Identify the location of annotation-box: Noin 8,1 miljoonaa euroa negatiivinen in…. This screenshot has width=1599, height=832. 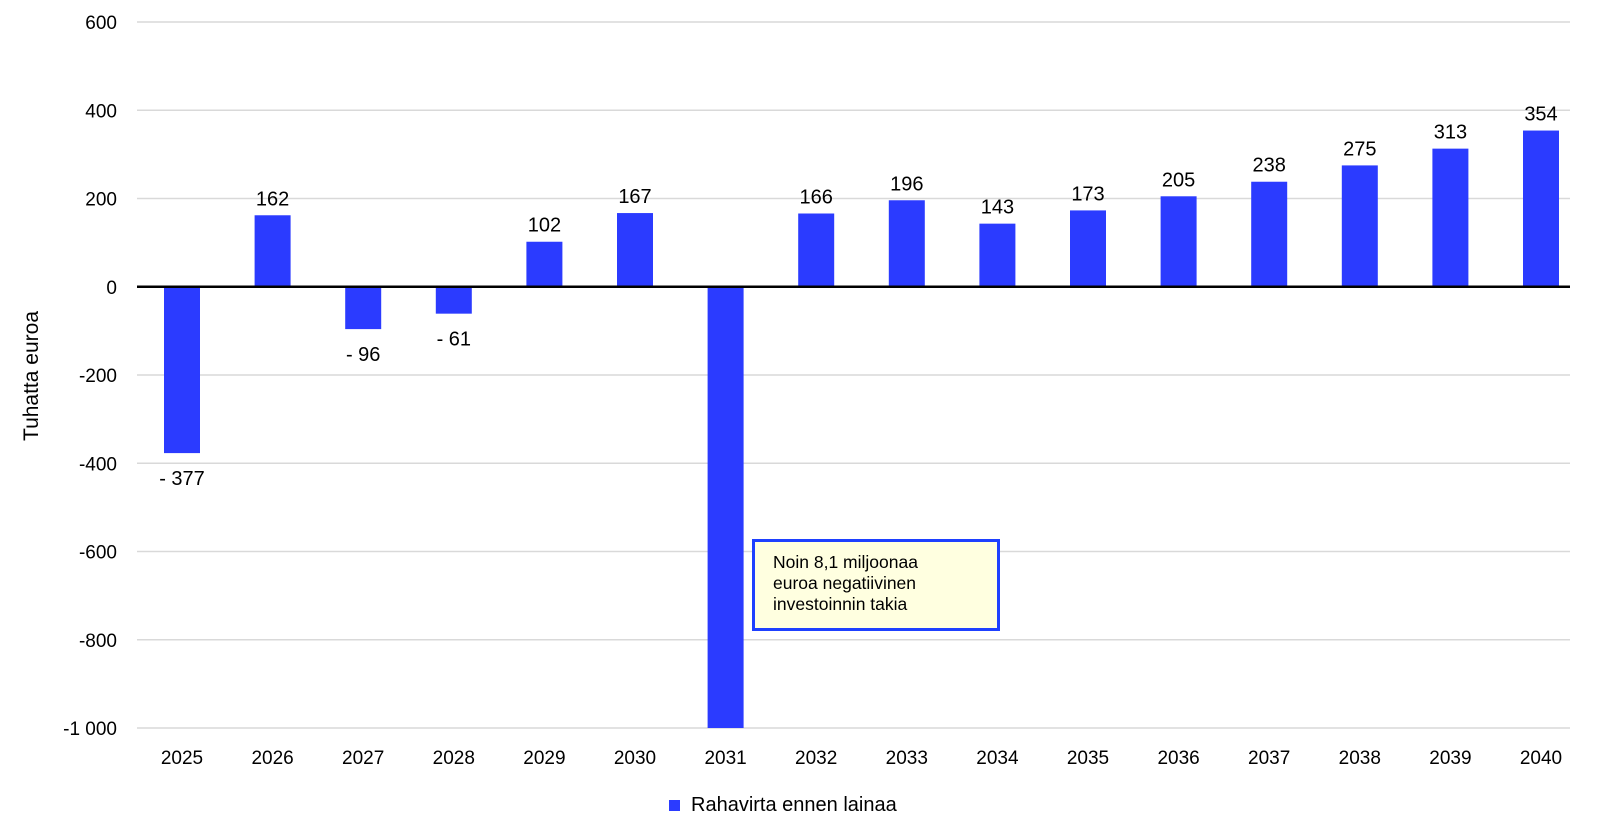
(876, 585).